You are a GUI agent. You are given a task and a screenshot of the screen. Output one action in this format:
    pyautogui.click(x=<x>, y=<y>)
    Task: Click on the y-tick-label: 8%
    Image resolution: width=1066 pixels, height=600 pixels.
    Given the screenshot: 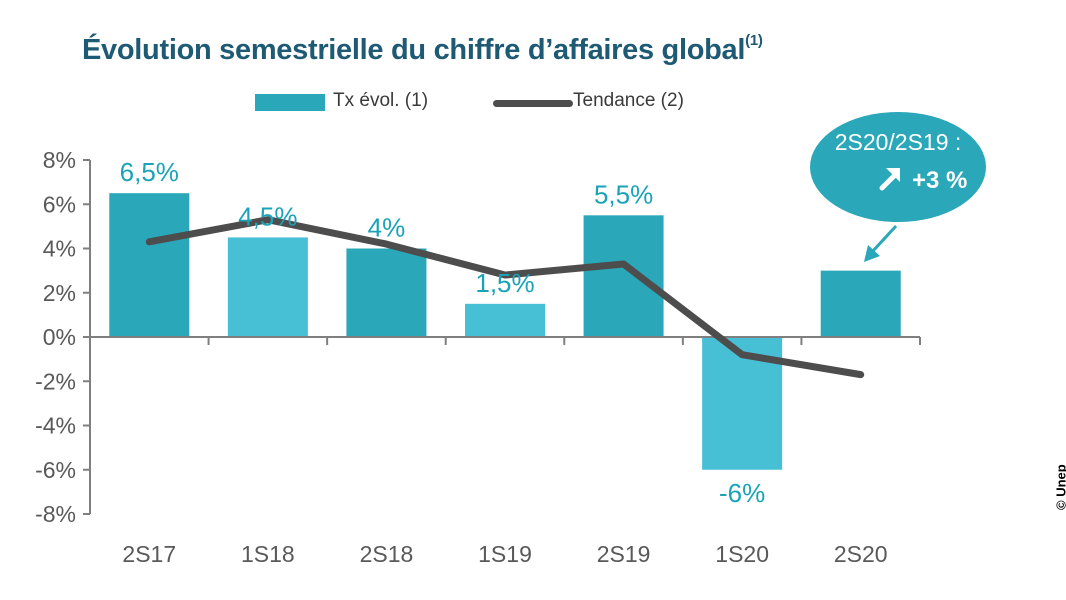 What is the action you would take?
    pyautogui.click(x=59, y=160)
    